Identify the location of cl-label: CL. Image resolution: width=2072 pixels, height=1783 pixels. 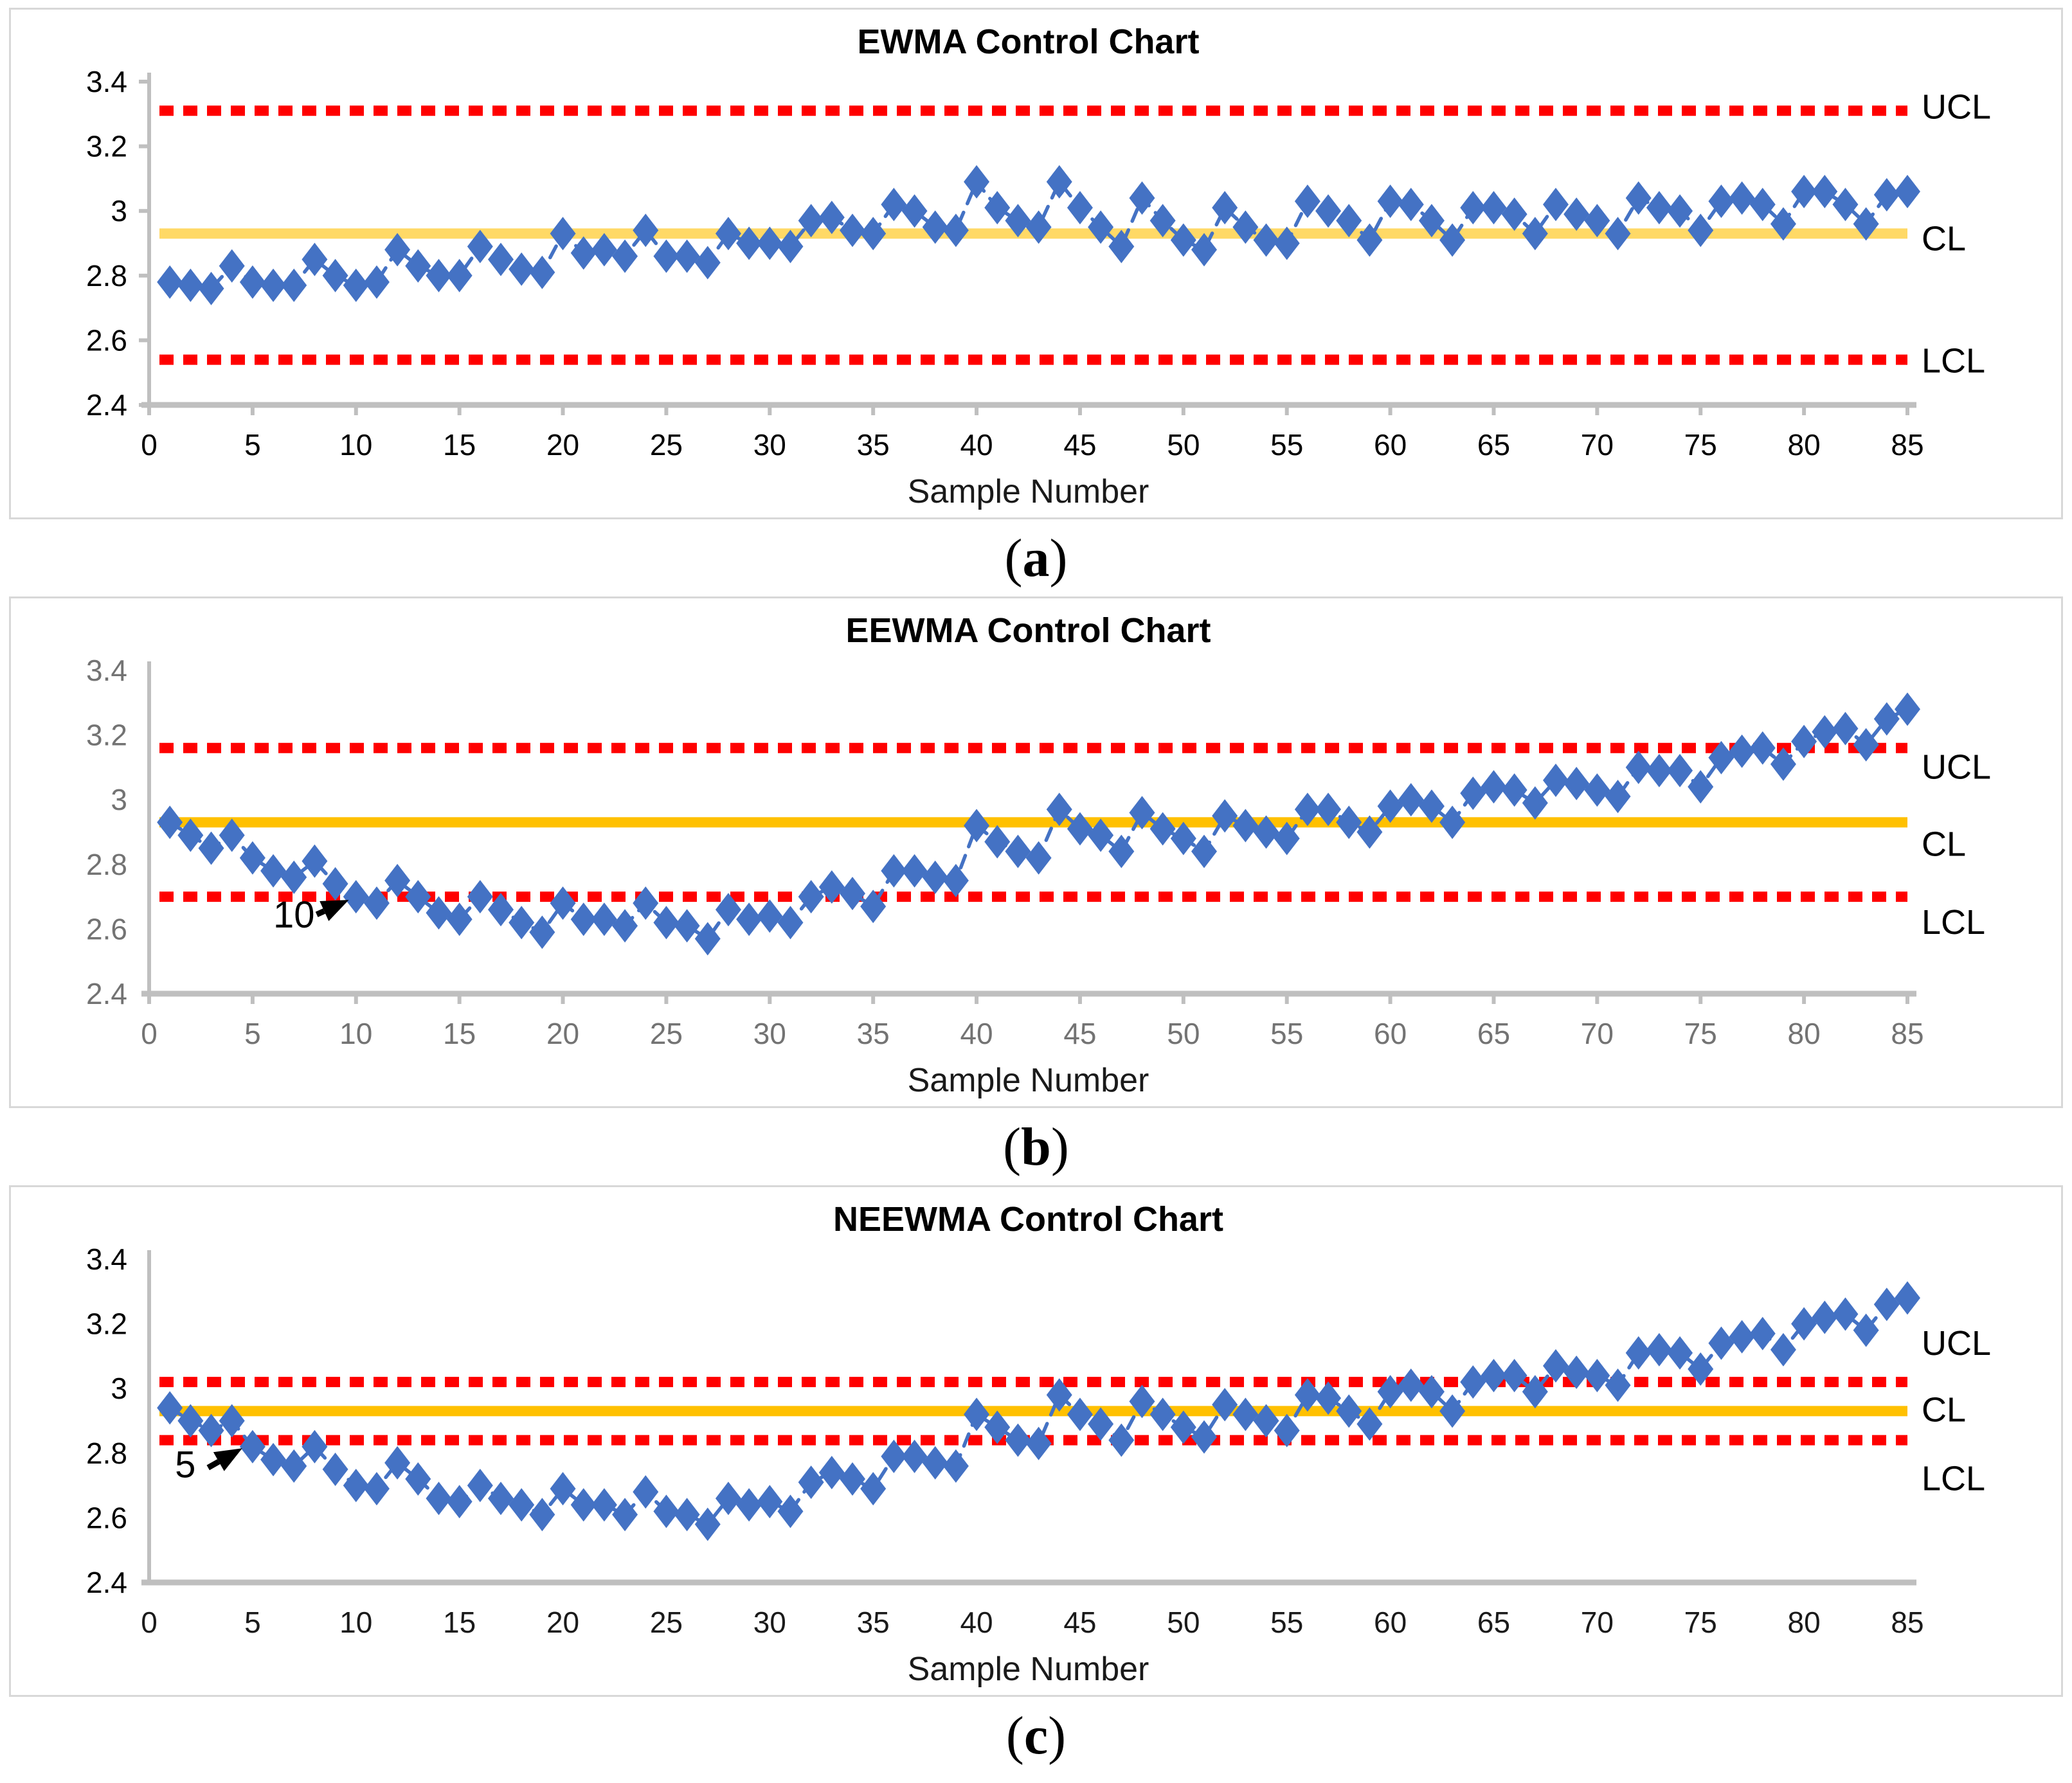
(1944, 844).